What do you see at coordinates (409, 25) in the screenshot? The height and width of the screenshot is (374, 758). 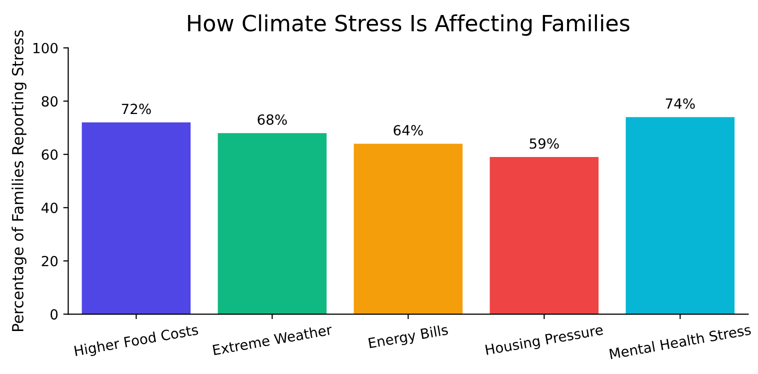 I see `chart-title: How Climate Stress Is Affecting Families` at bounding box center [409, 25].